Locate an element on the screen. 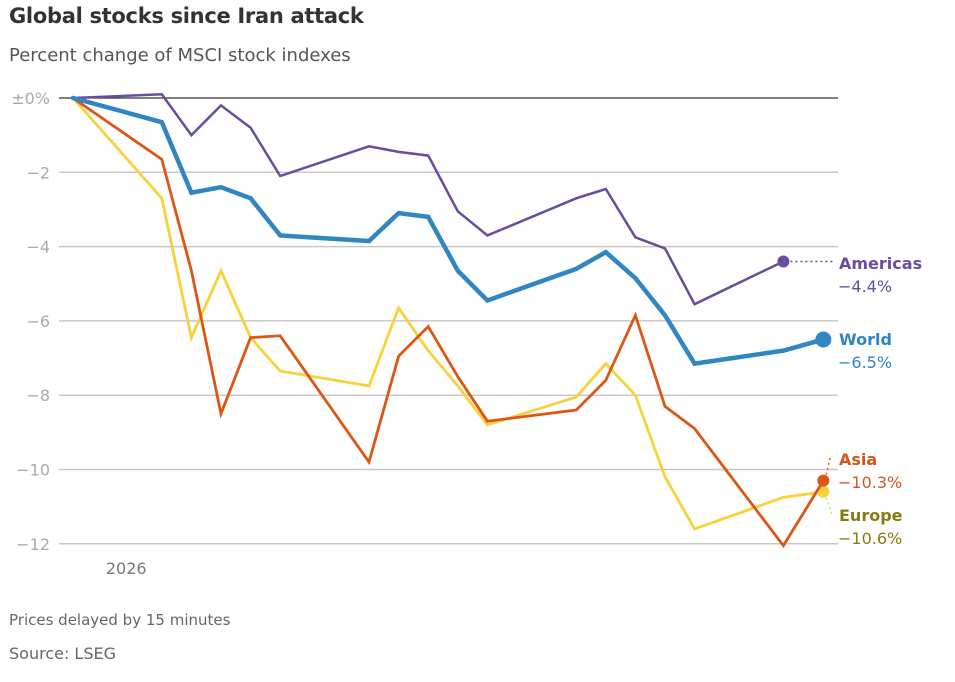  series-label-world: World is located at coordinates (865, 339).